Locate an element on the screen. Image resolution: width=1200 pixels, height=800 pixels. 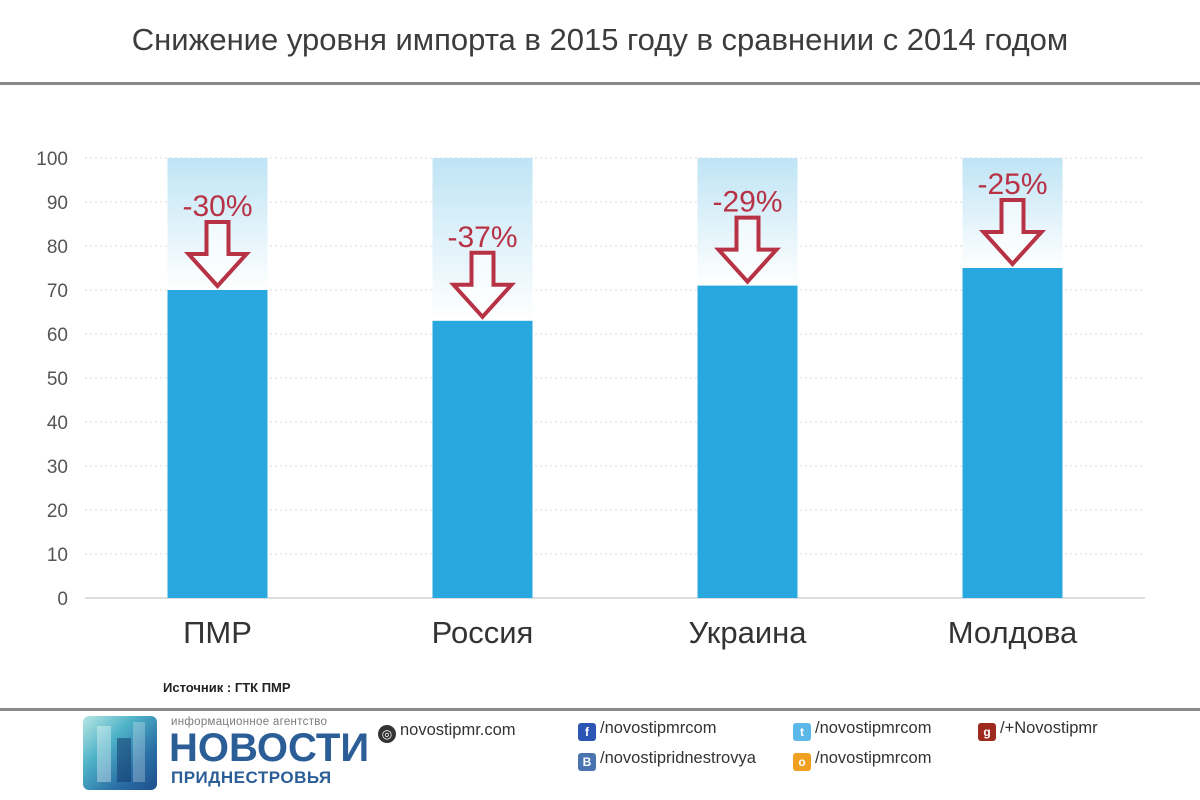
site-link-text: novostipmr.com is located at coordinates (458, 730).